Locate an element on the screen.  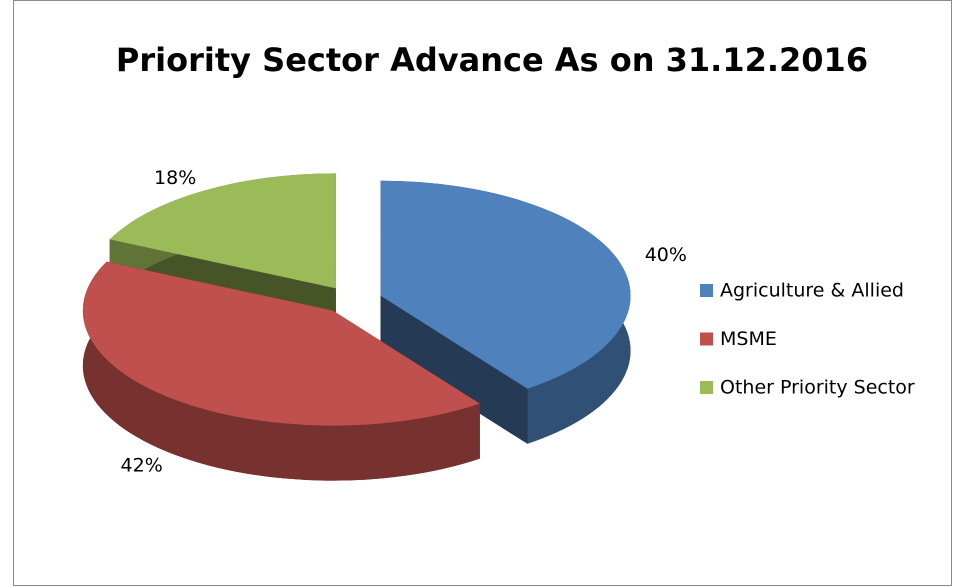
legend-label: Agriculture & Allied is located at coordinates (812, 291).